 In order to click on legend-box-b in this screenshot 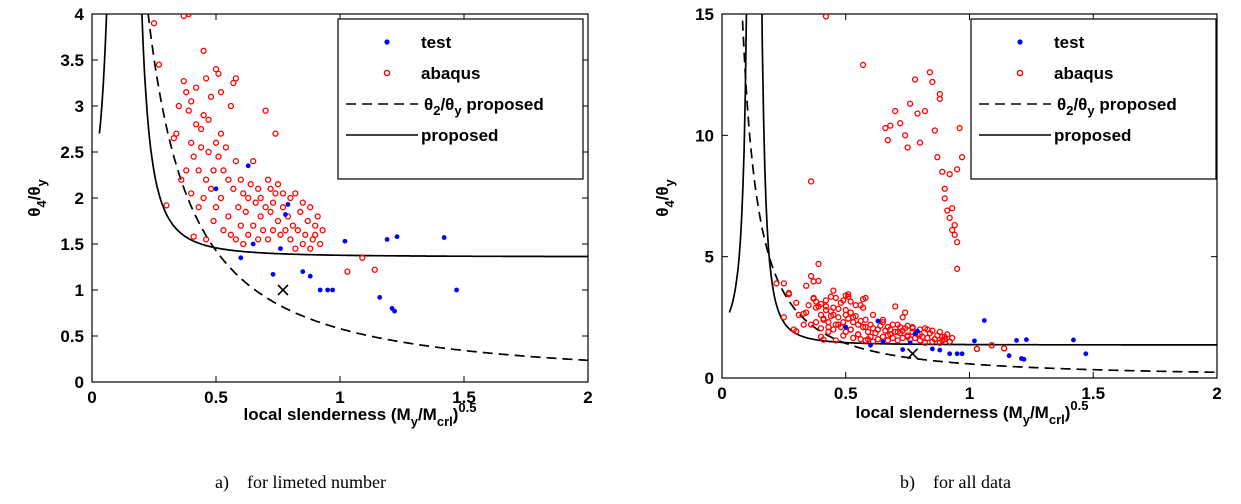, I will do `click(1093, 99)`.